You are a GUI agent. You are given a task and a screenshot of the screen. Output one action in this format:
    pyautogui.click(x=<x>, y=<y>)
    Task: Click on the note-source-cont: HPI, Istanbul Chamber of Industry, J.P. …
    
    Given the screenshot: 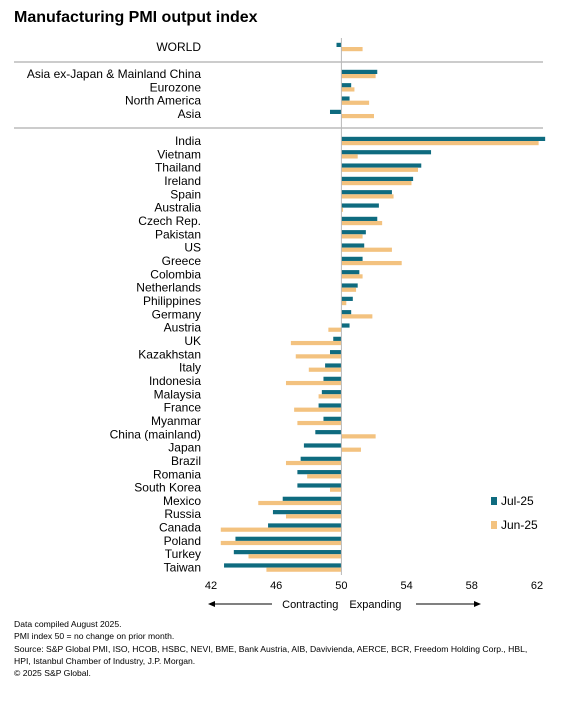 What is the action you would take?
    pyautogui.click(x=105, y=660)
    